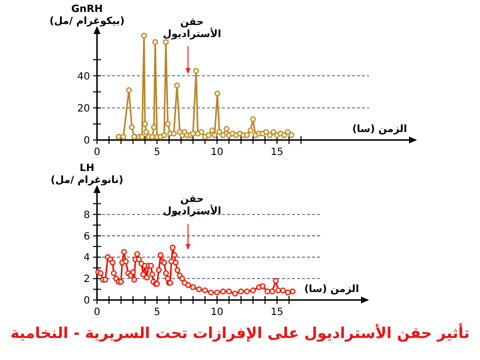  Describe the element at coordinates (83, 76) in the screenshot. I see `y-tick-label: 40` at that location.